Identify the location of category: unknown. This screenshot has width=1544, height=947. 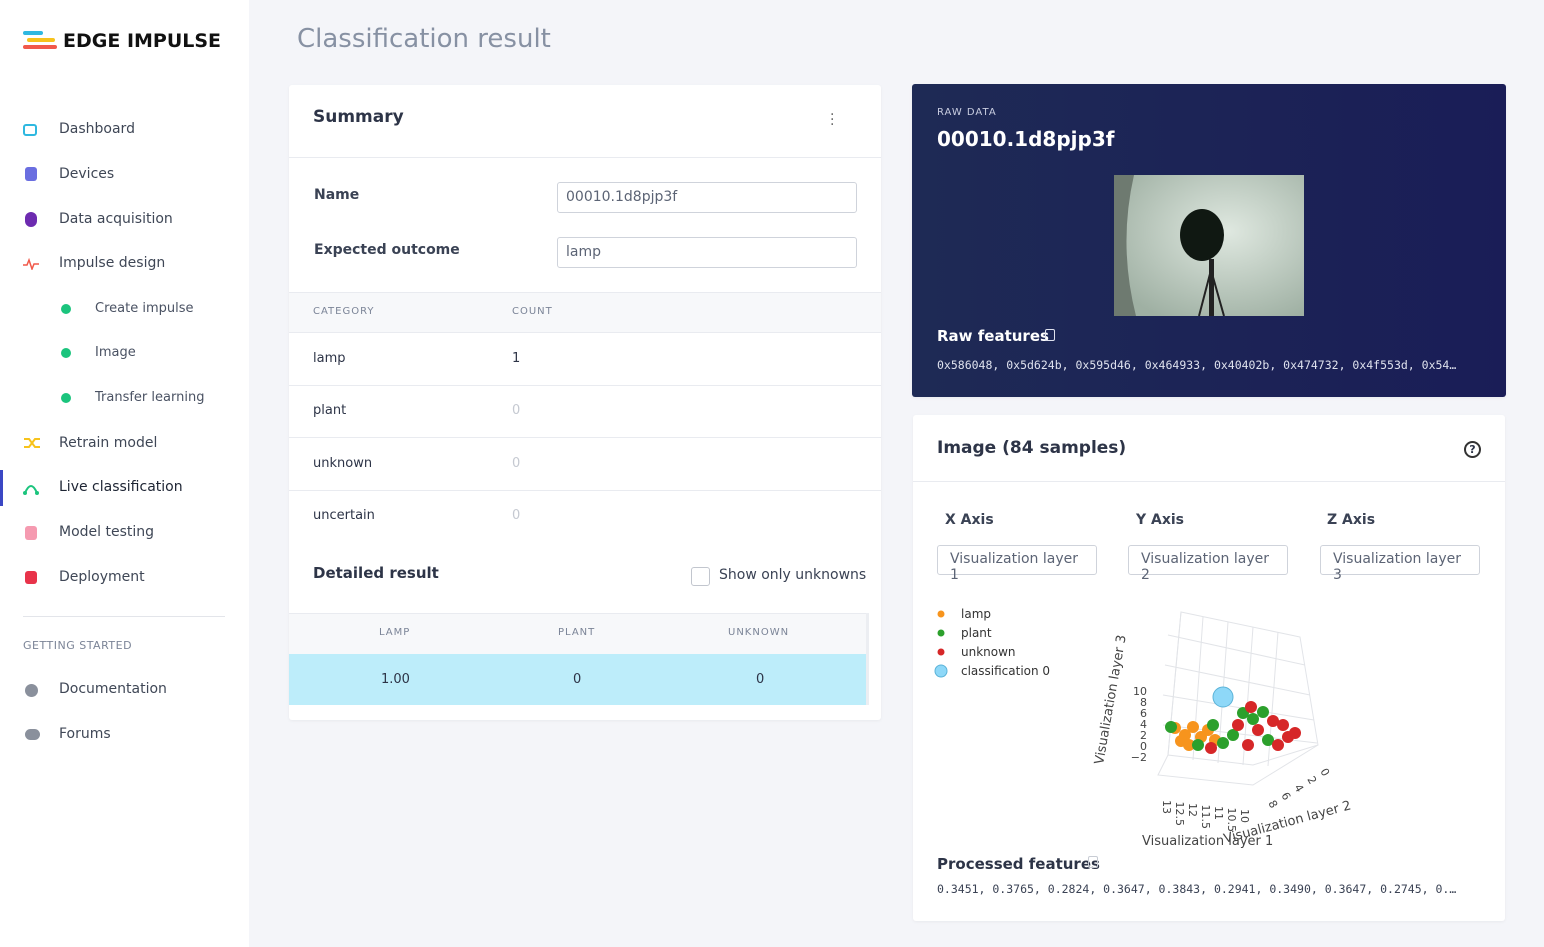
(343, 463).